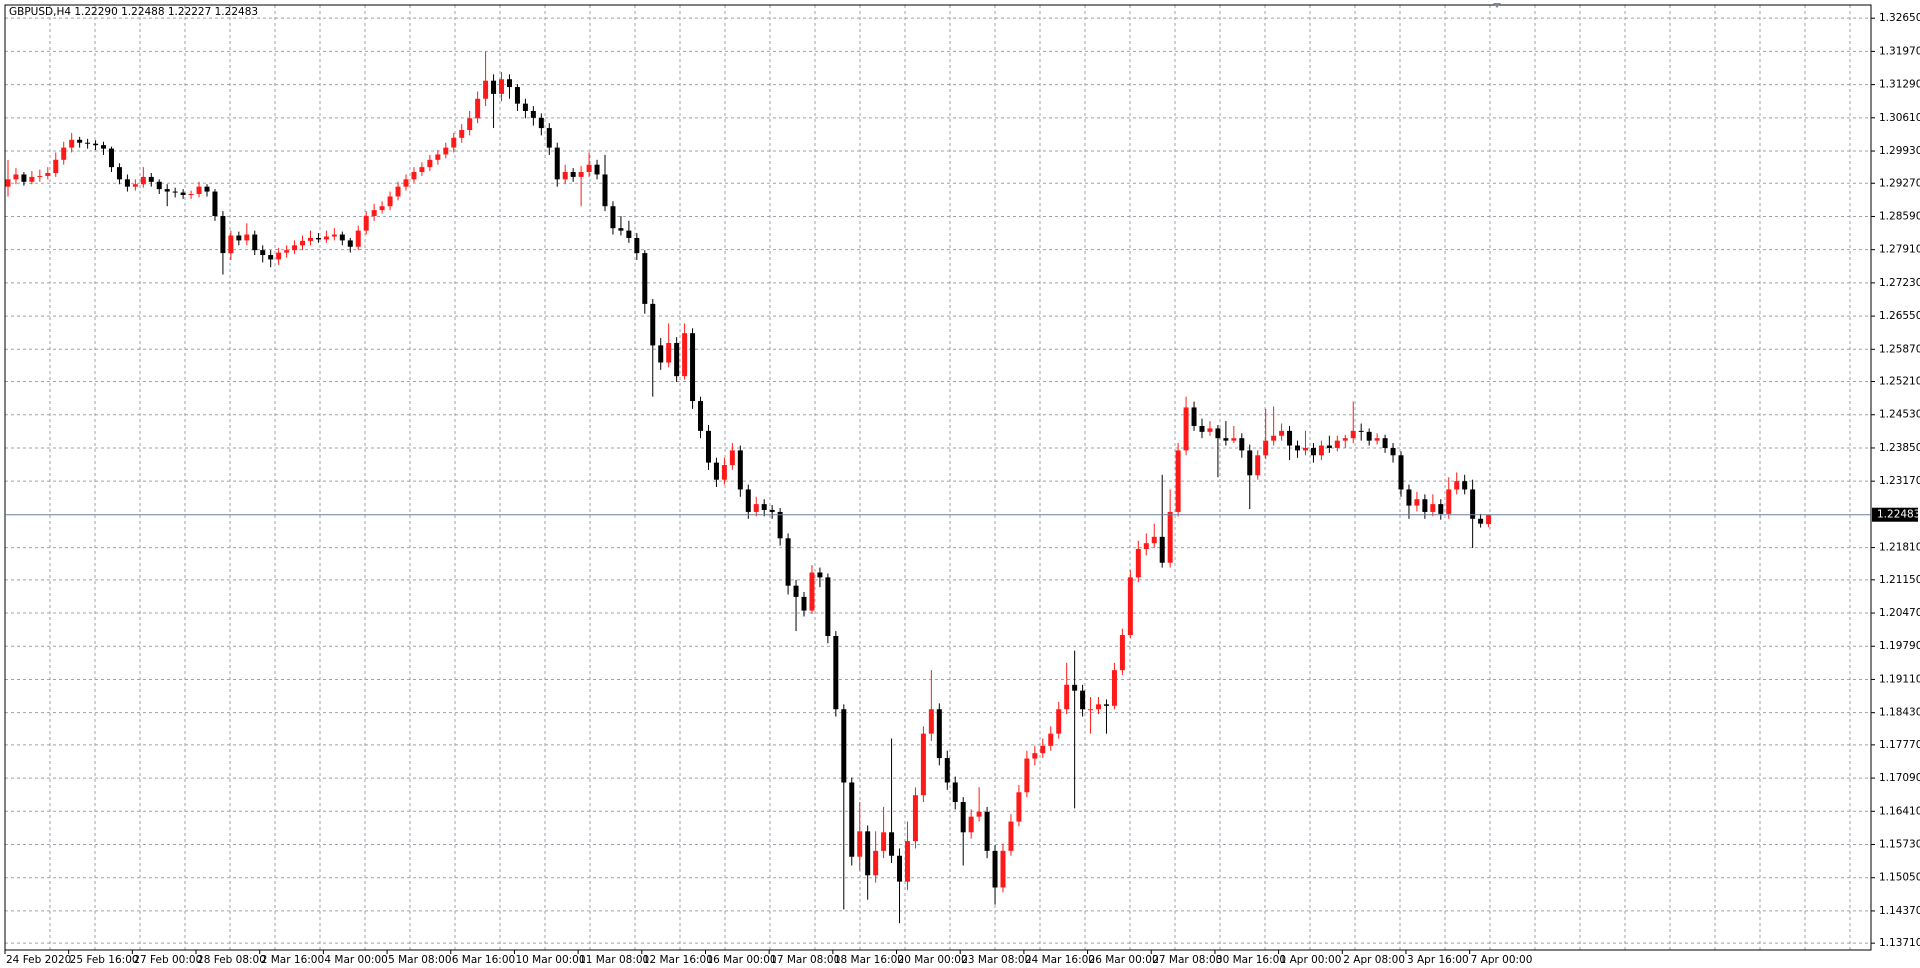 The width and height of the screenshot is (1920, 968). I want to click on x-tick-label: 26 Mar 00:00, so click(1124, 960).